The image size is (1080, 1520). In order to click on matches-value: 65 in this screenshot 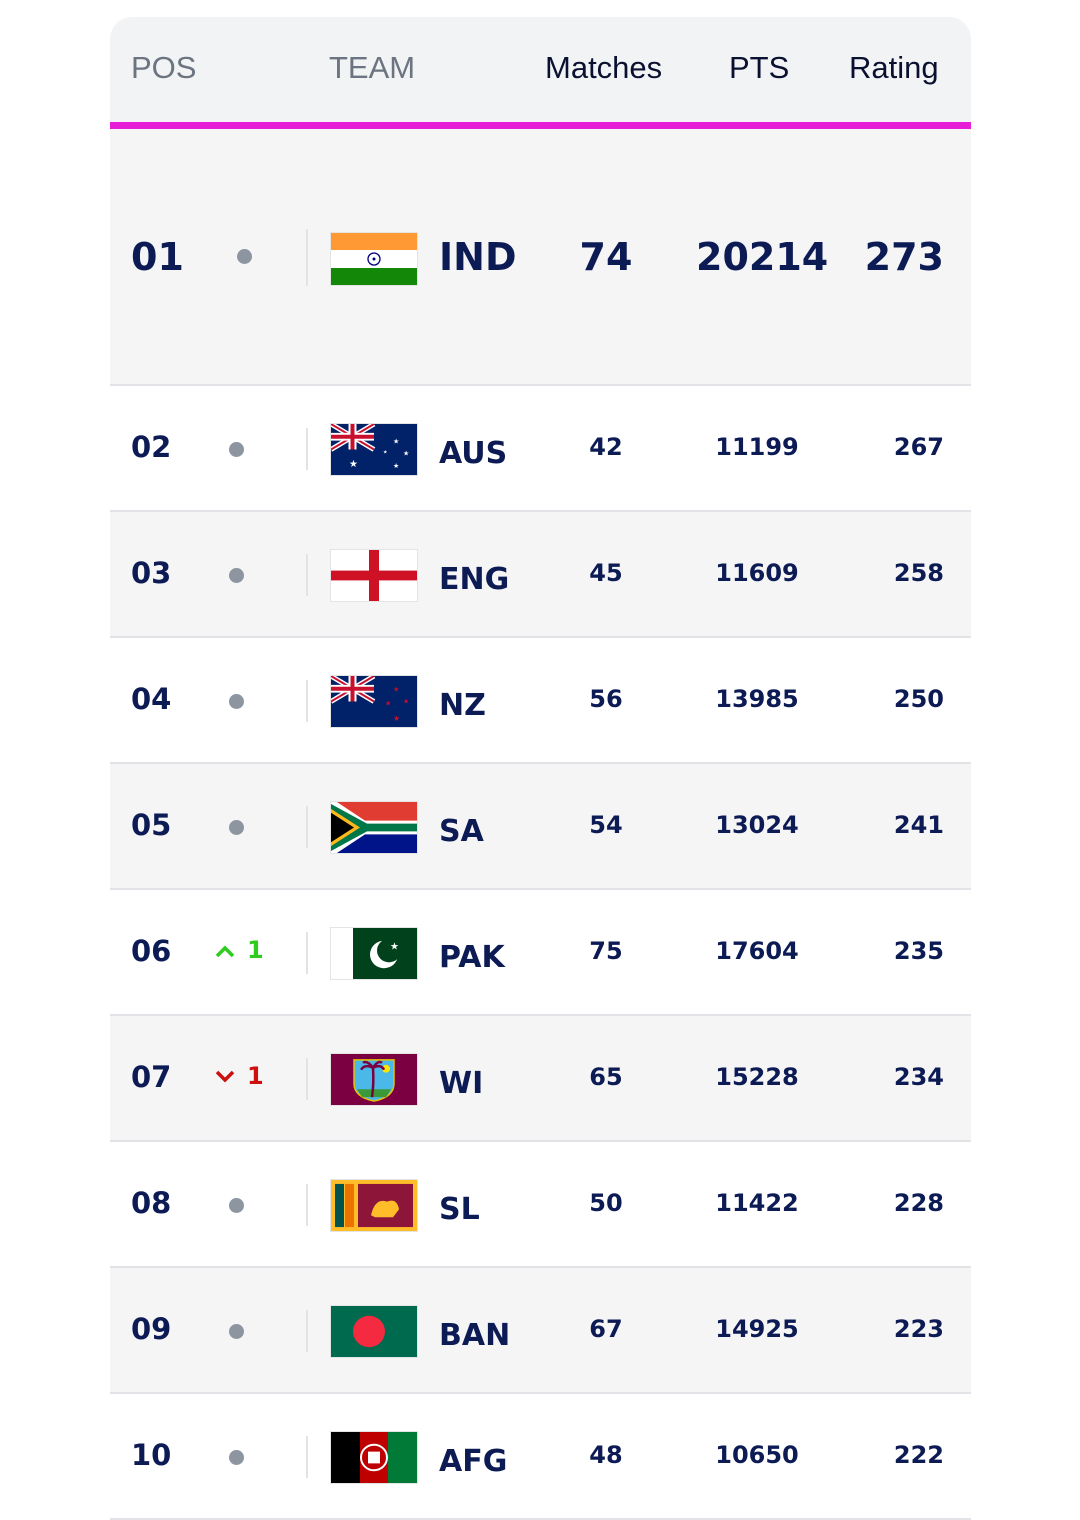, I will do `click(606, 1077)`.